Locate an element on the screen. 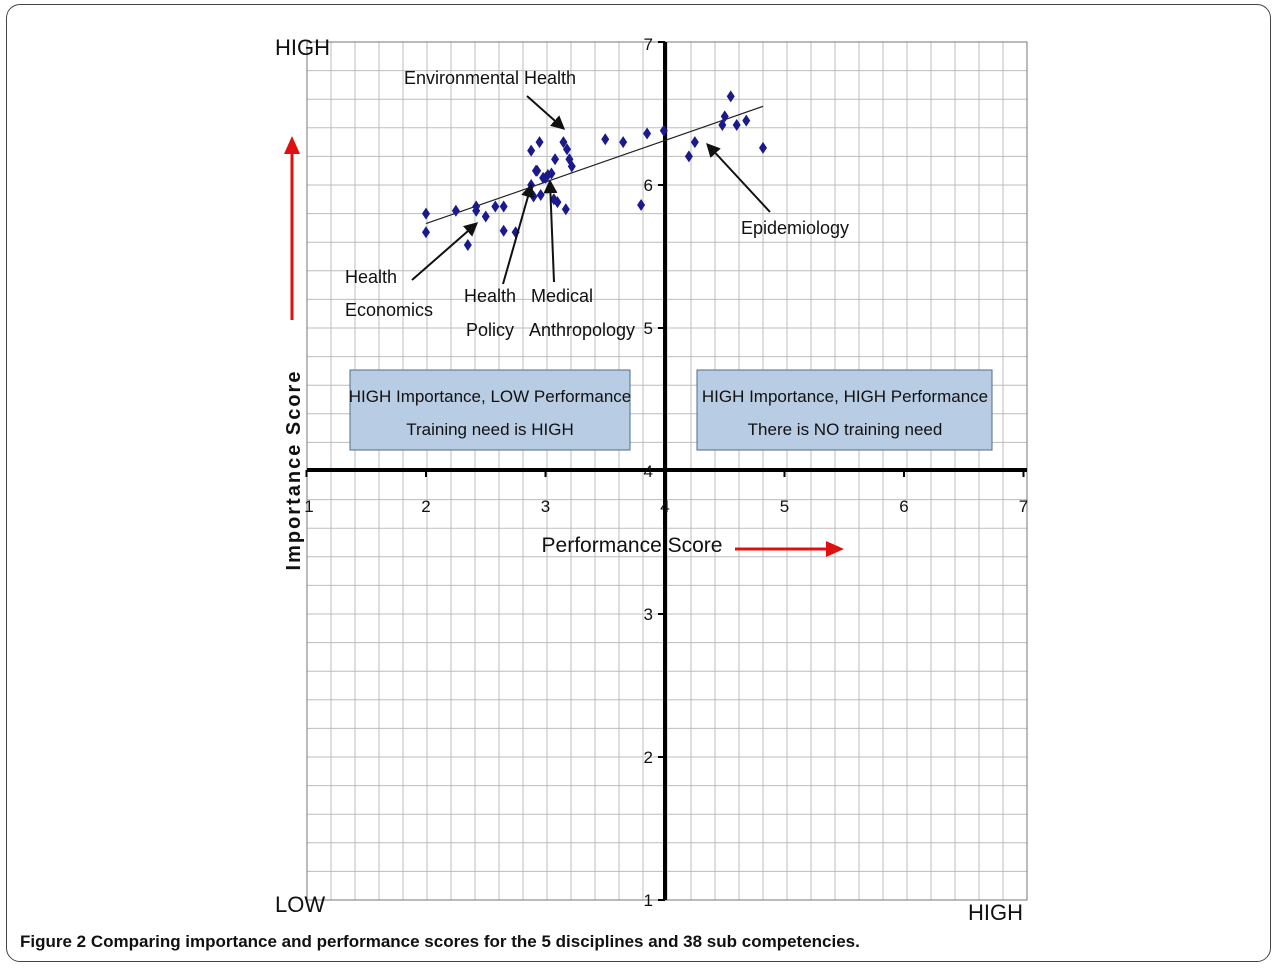 This screenshot has width=1281, height=971. x-tick-label: 7 is located at coordinates (1023, 506).